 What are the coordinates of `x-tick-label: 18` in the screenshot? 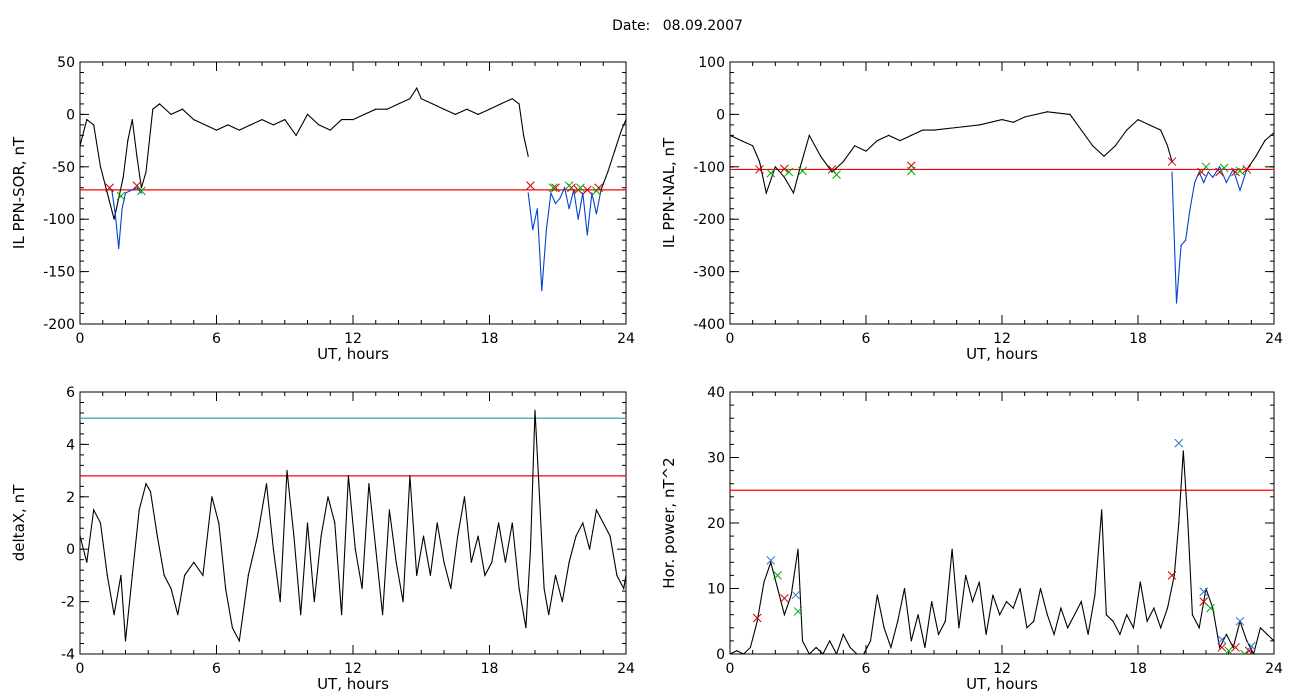 It's located at (1138, 339).